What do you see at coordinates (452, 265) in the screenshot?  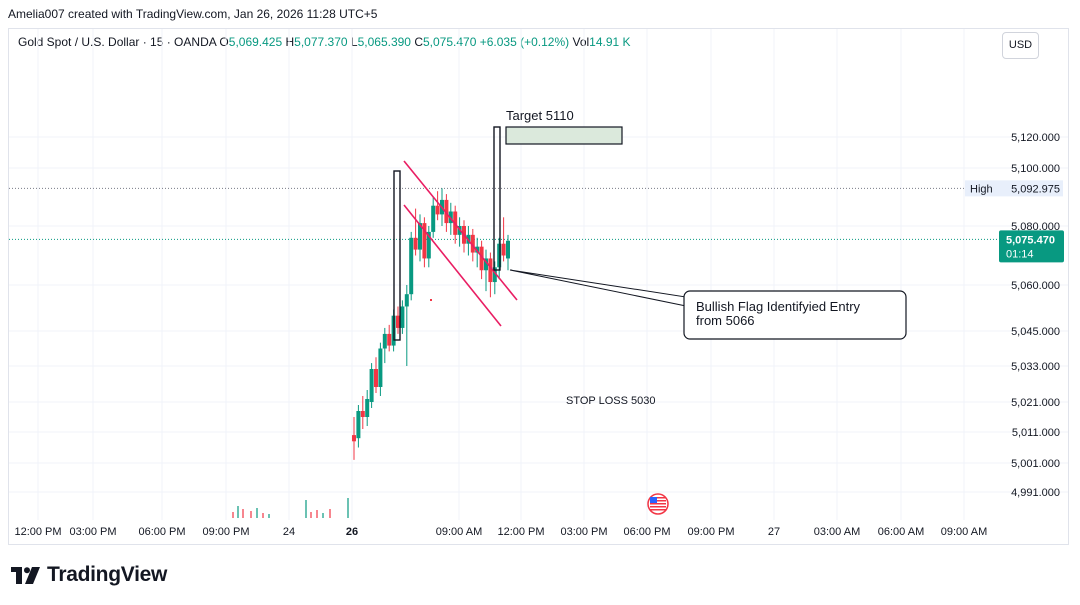 I see `flag-lower-trendline` at bounding box center [452, 265].